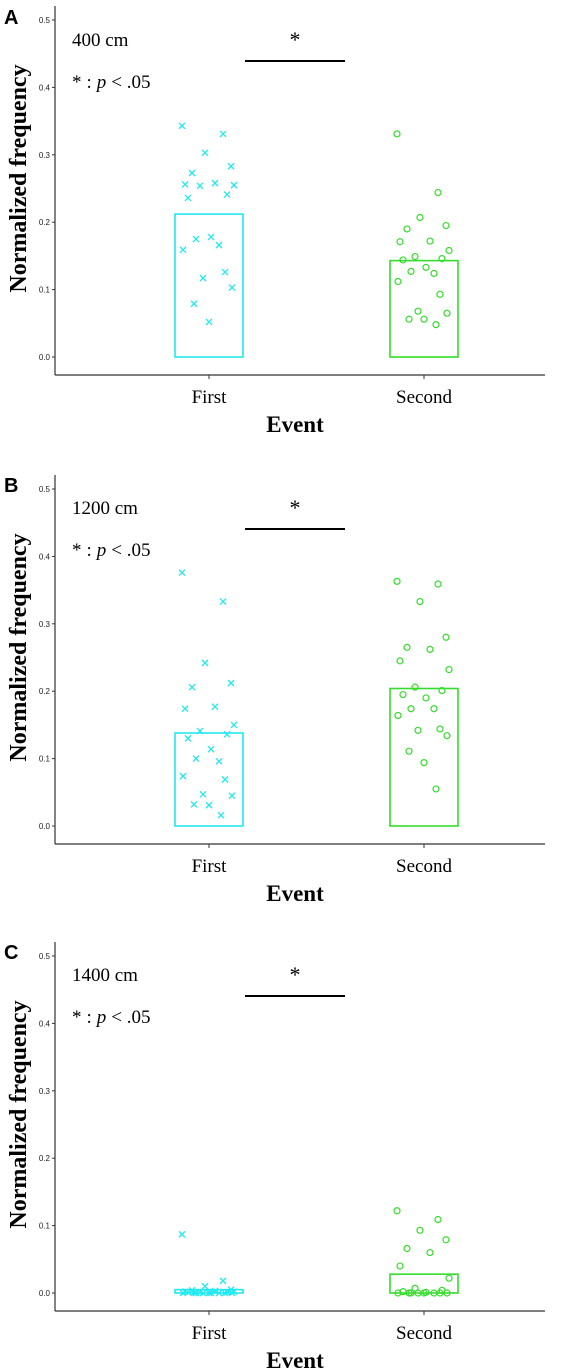  I want to click on x-tick-label: Second, so click(424, 397).